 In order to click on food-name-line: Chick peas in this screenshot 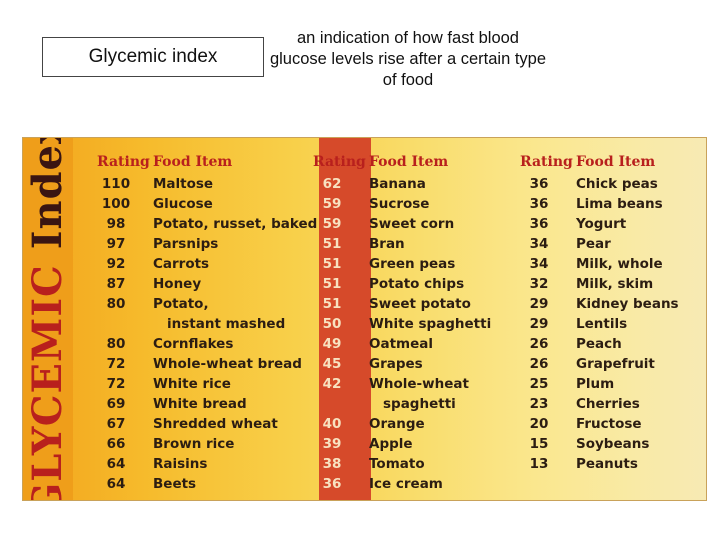, I will do `click(617, 184)`.